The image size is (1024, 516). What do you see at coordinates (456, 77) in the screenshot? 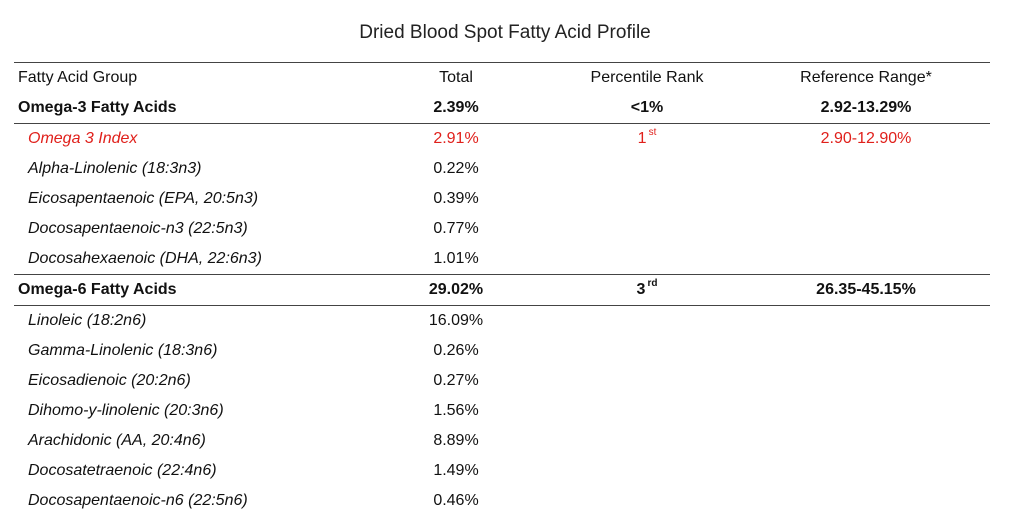
I see `header-total: Total` at bounding box center [456, 77].